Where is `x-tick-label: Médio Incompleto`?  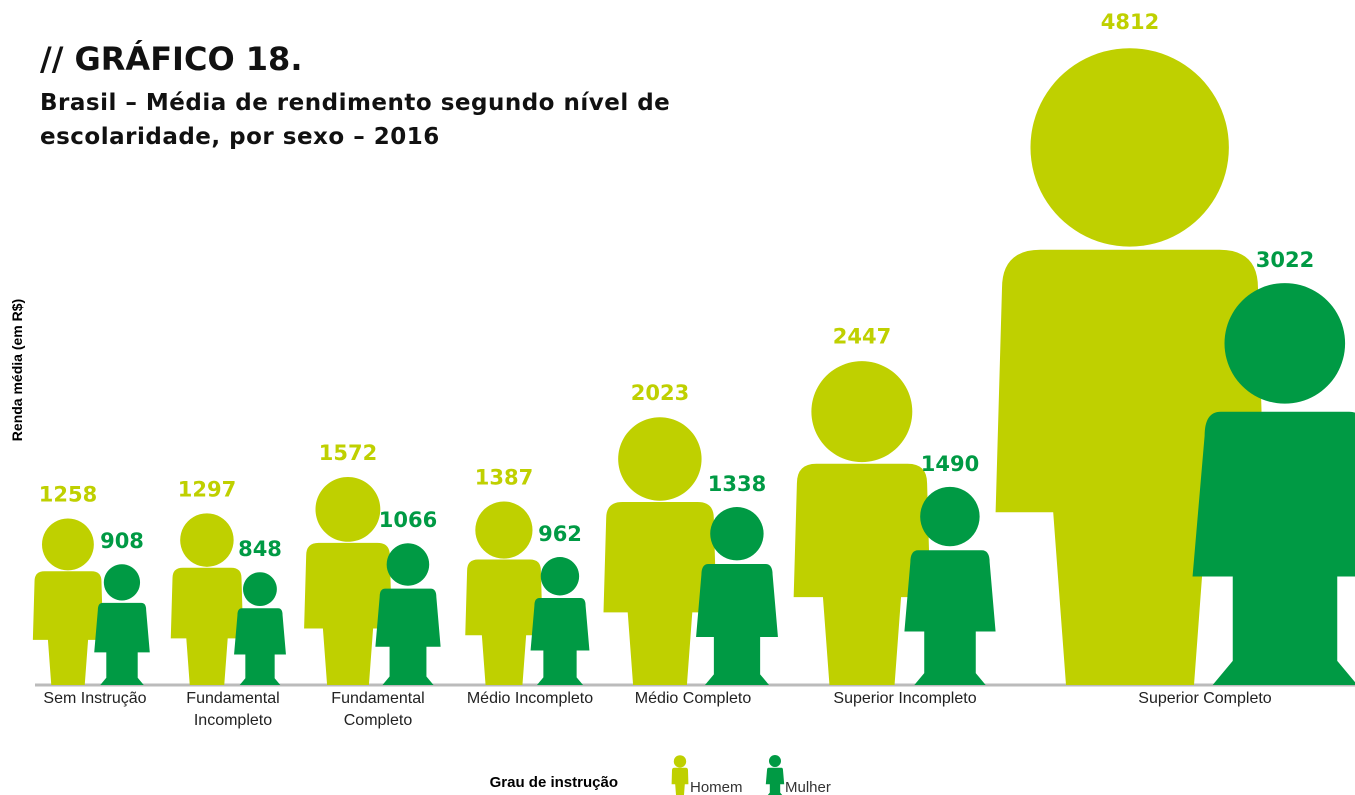 x-tick-label: Médio Incompleto is located at coordinates (530, 698).